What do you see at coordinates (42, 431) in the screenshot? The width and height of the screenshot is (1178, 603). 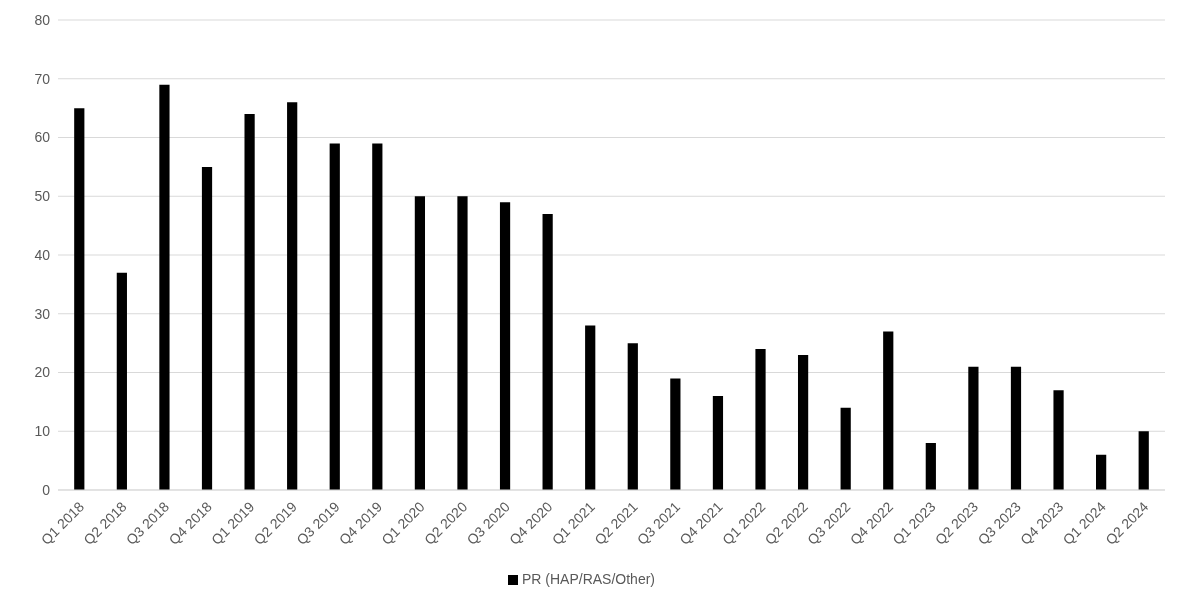 I see `y-tick-label: 10` at bounding box center [42, 431].